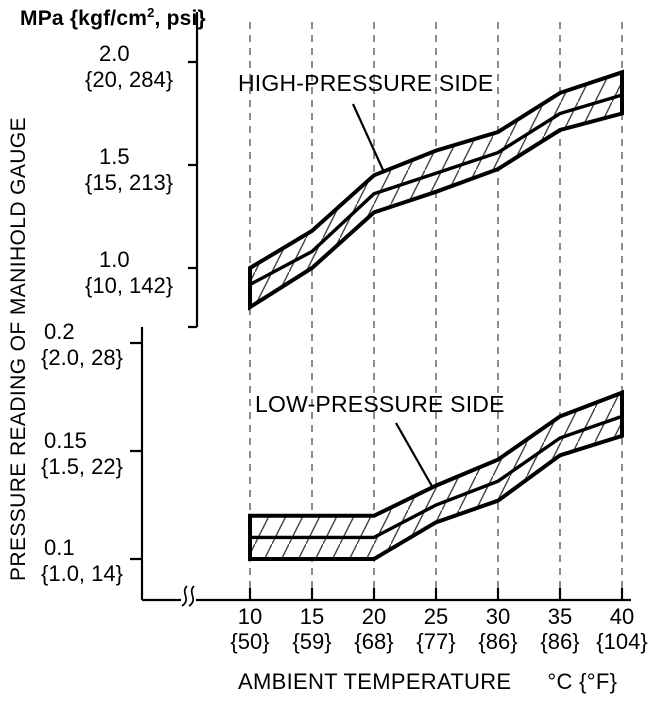 The width and height of the screenshot is (649, 702). What do you see at coordinates (498, 616) in the screenshot?
I see `temp-c: 30` at bounding box center [498, 616].